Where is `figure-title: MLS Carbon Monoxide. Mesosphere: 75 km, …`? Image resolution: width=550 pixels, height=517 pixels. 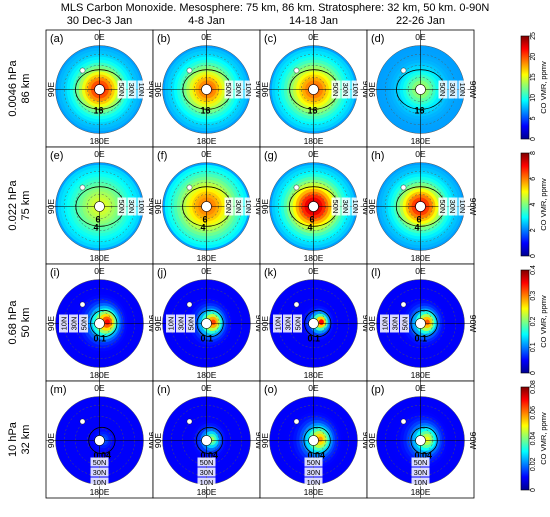 figure-title: MLS Carbon Monoxide. Mesosphere: 75 km, … is located at coordinates (275, 8).